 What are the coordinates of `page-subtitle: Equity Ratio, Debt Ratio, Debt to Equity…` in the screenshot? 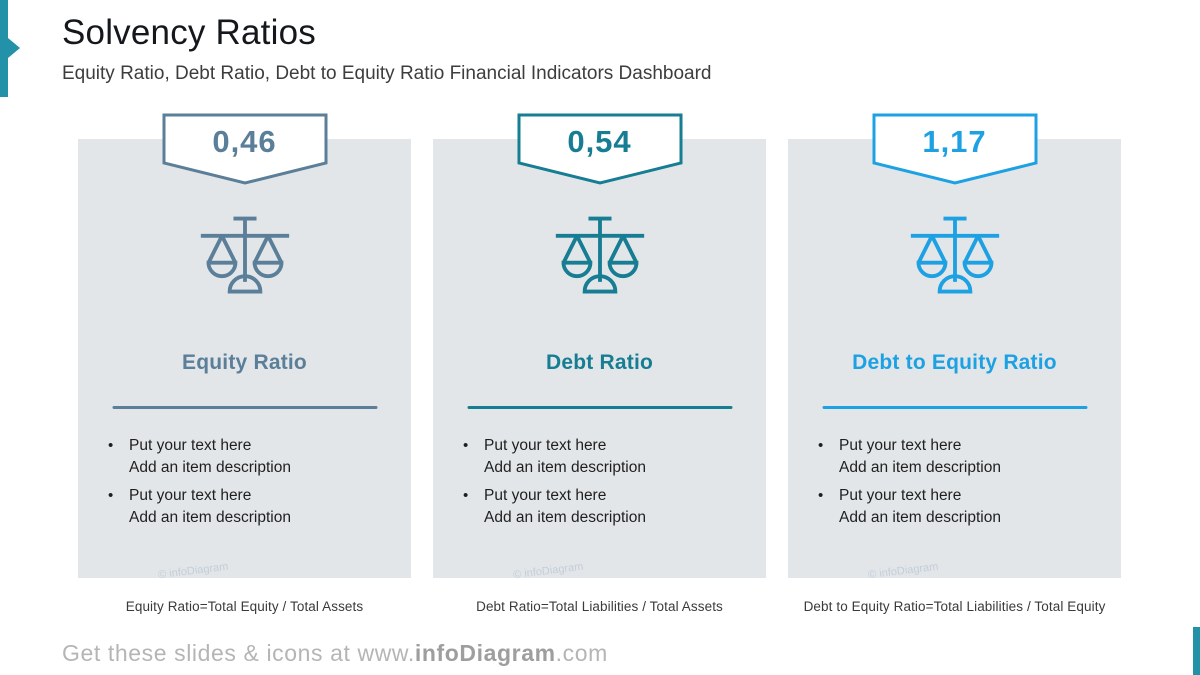 It's located at (387, 73).